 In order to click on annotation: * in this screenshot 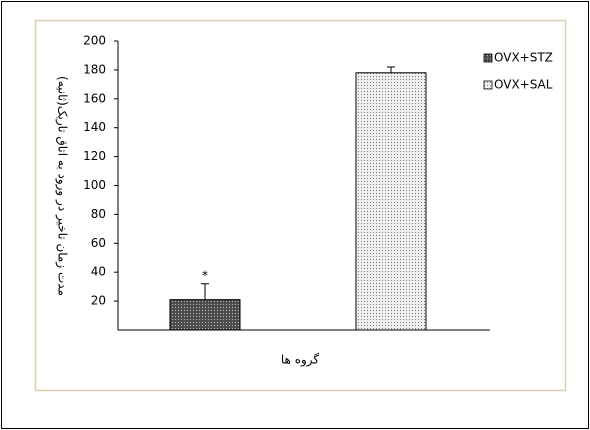, I will do `click(205, 275)`.